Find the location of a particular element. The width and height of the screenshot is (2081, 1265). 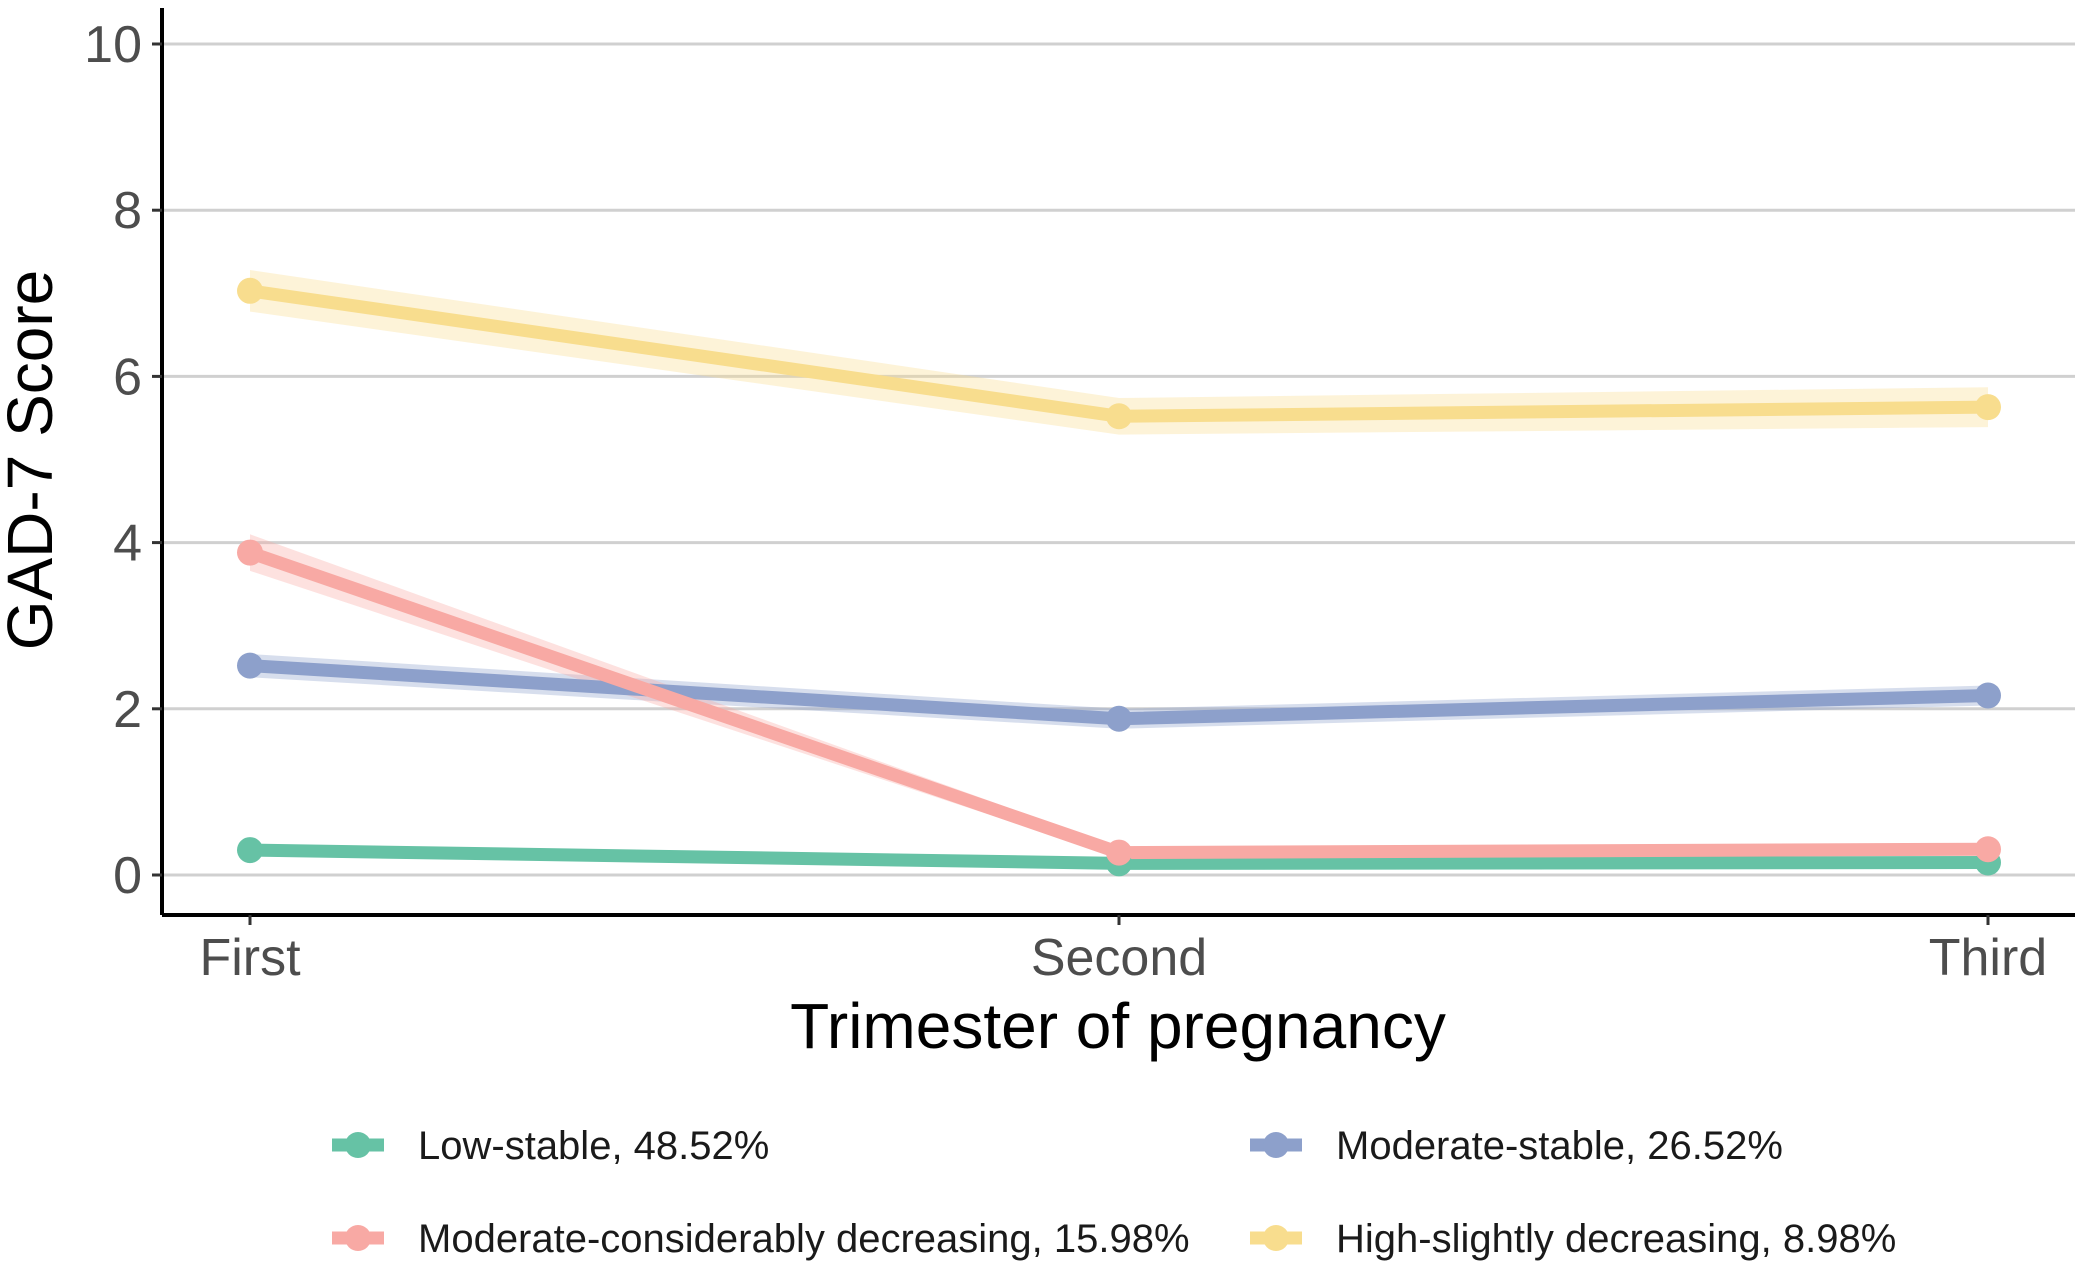

data-point-s2-third is located at coordinates (1988, 849).